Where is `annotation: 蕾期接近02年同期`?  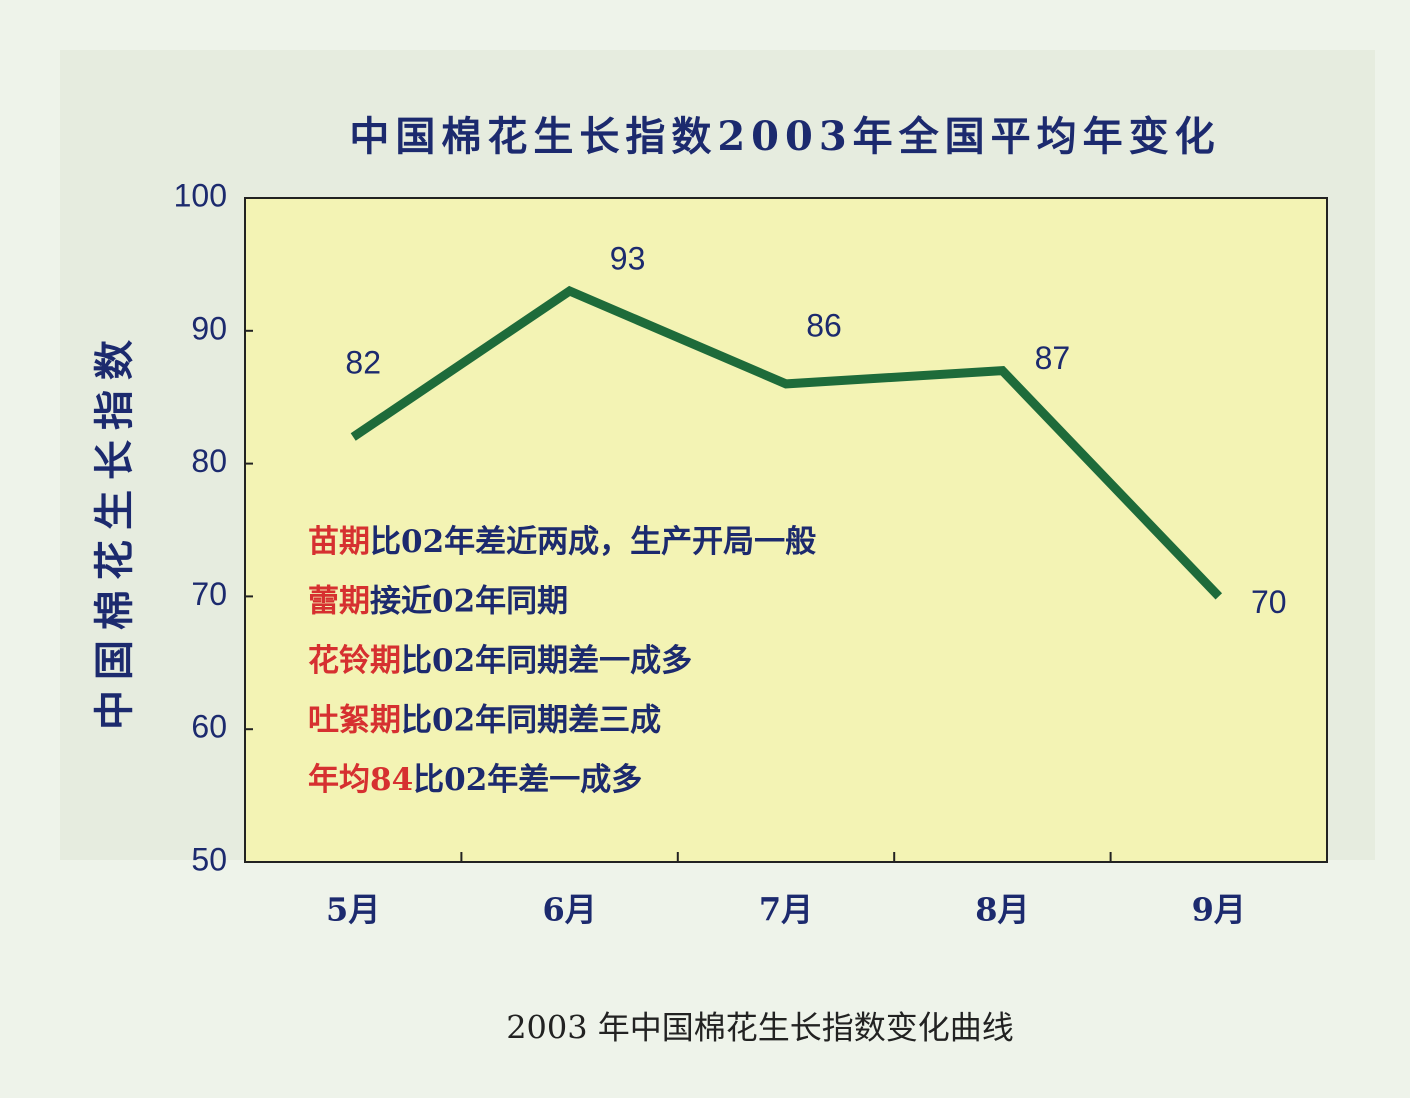
annotation: 蕾期接近02年同期 is located at coordinates (438, 601).